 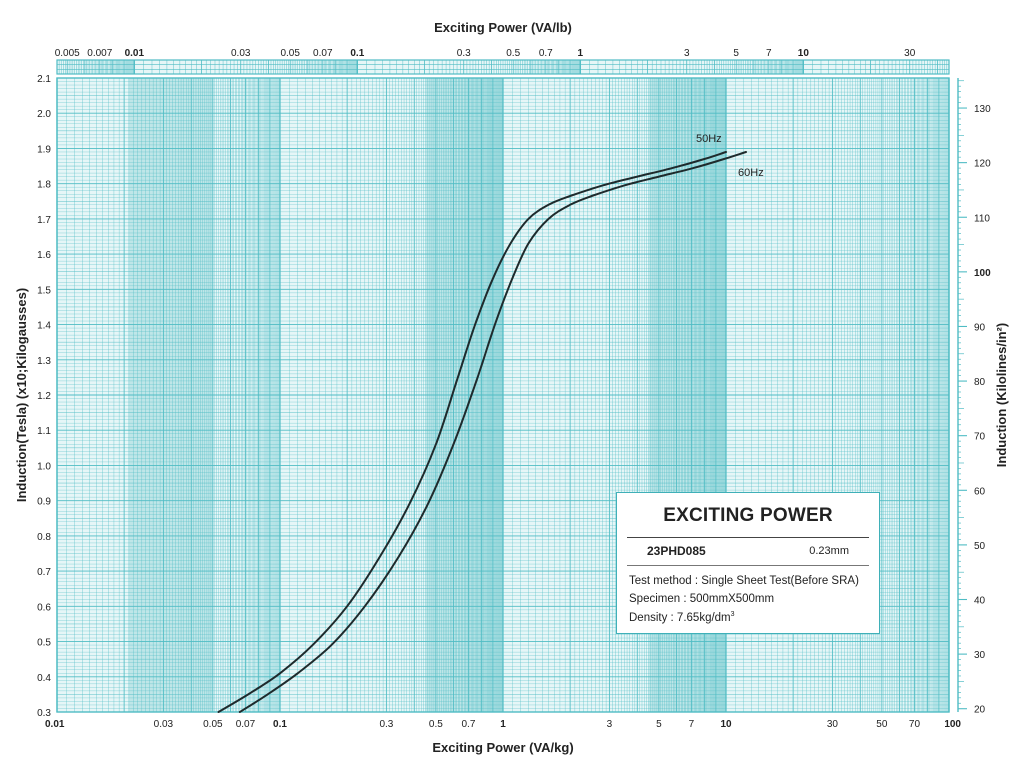 What do you see at coordinates (910, 53) in the screenshot?
I see `top-tick-label: 30` at bounding box center [910, 53].